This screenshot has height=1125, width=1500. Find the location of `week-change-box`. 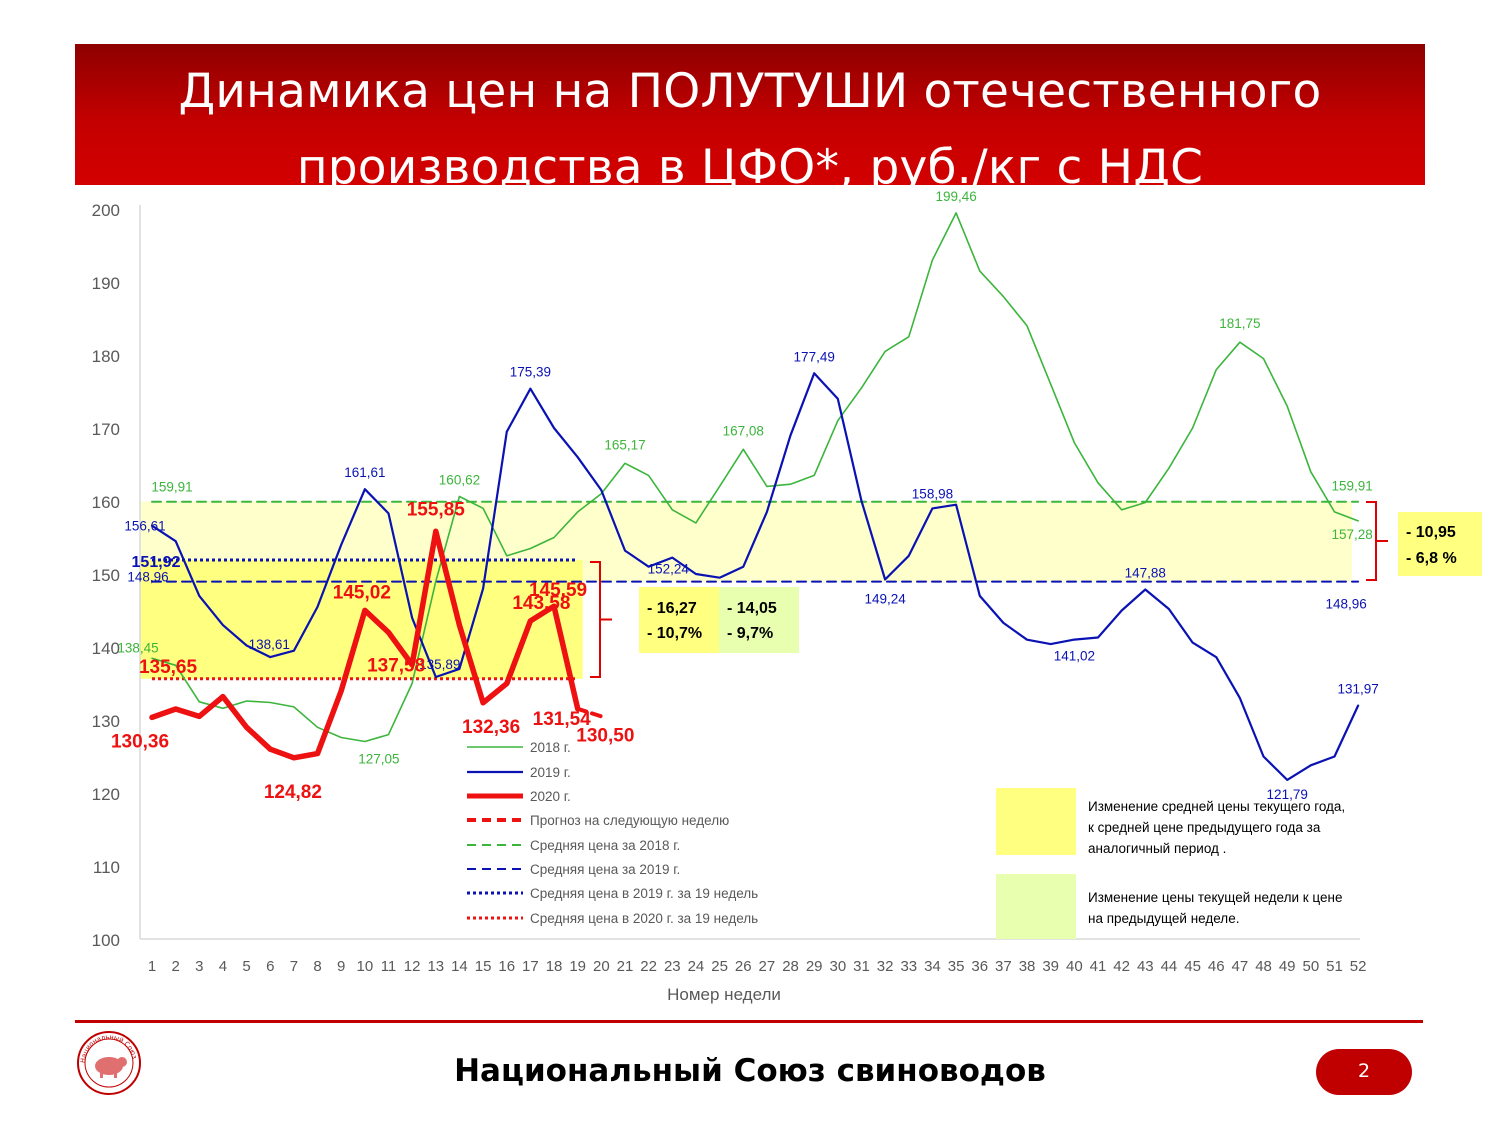

week-change-box is located at coordinates (759, 620).